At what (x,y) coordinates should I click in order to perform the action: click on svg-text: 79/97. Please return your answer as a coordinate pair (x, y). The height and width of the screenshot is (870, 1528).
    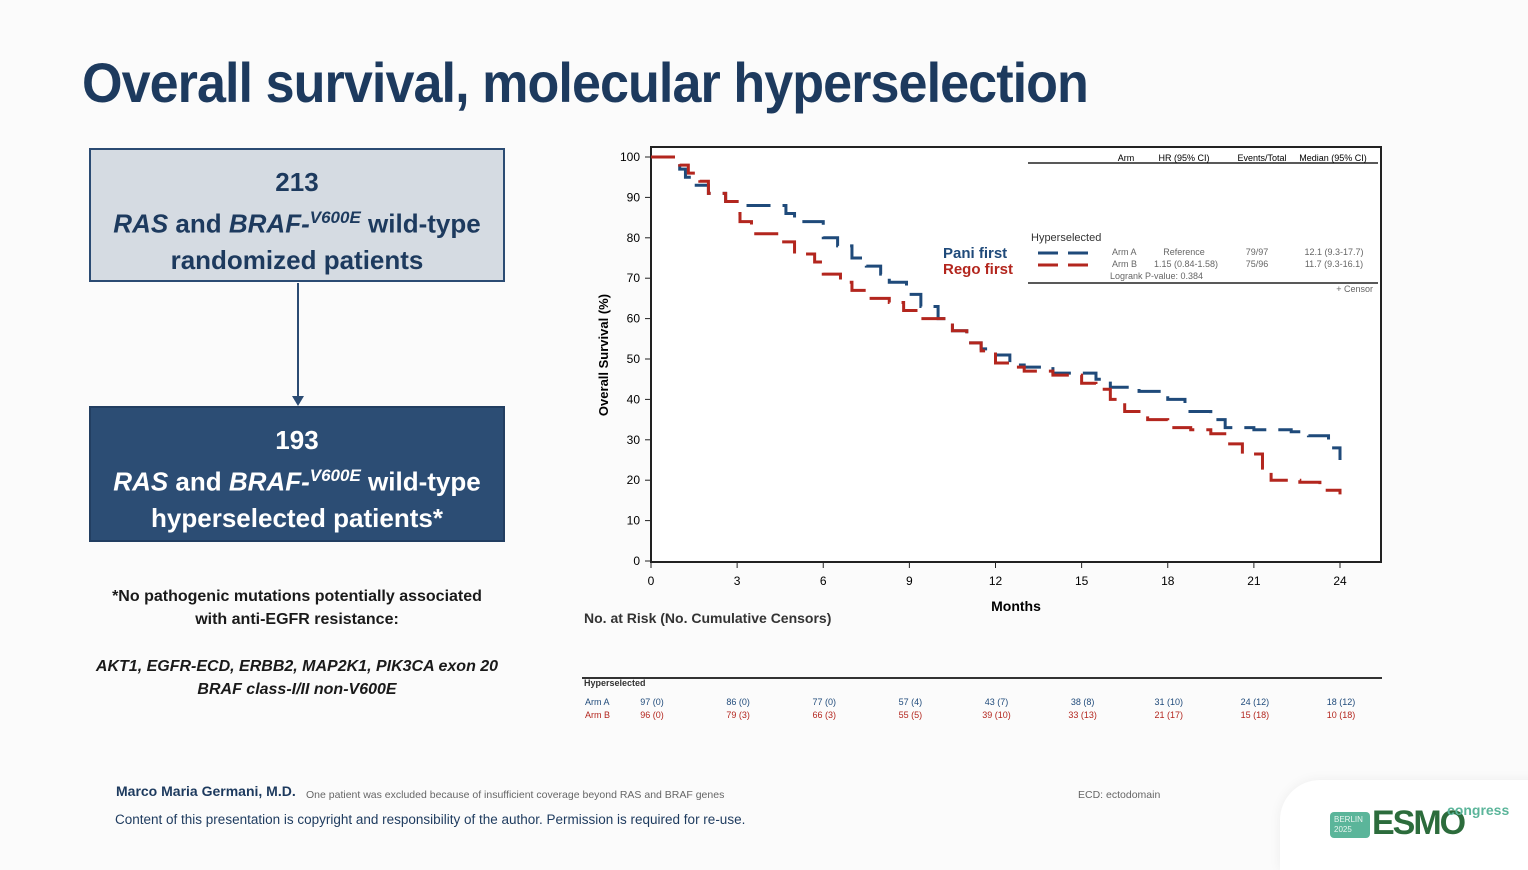
    Looking at the image, I should click on (1257, 252).